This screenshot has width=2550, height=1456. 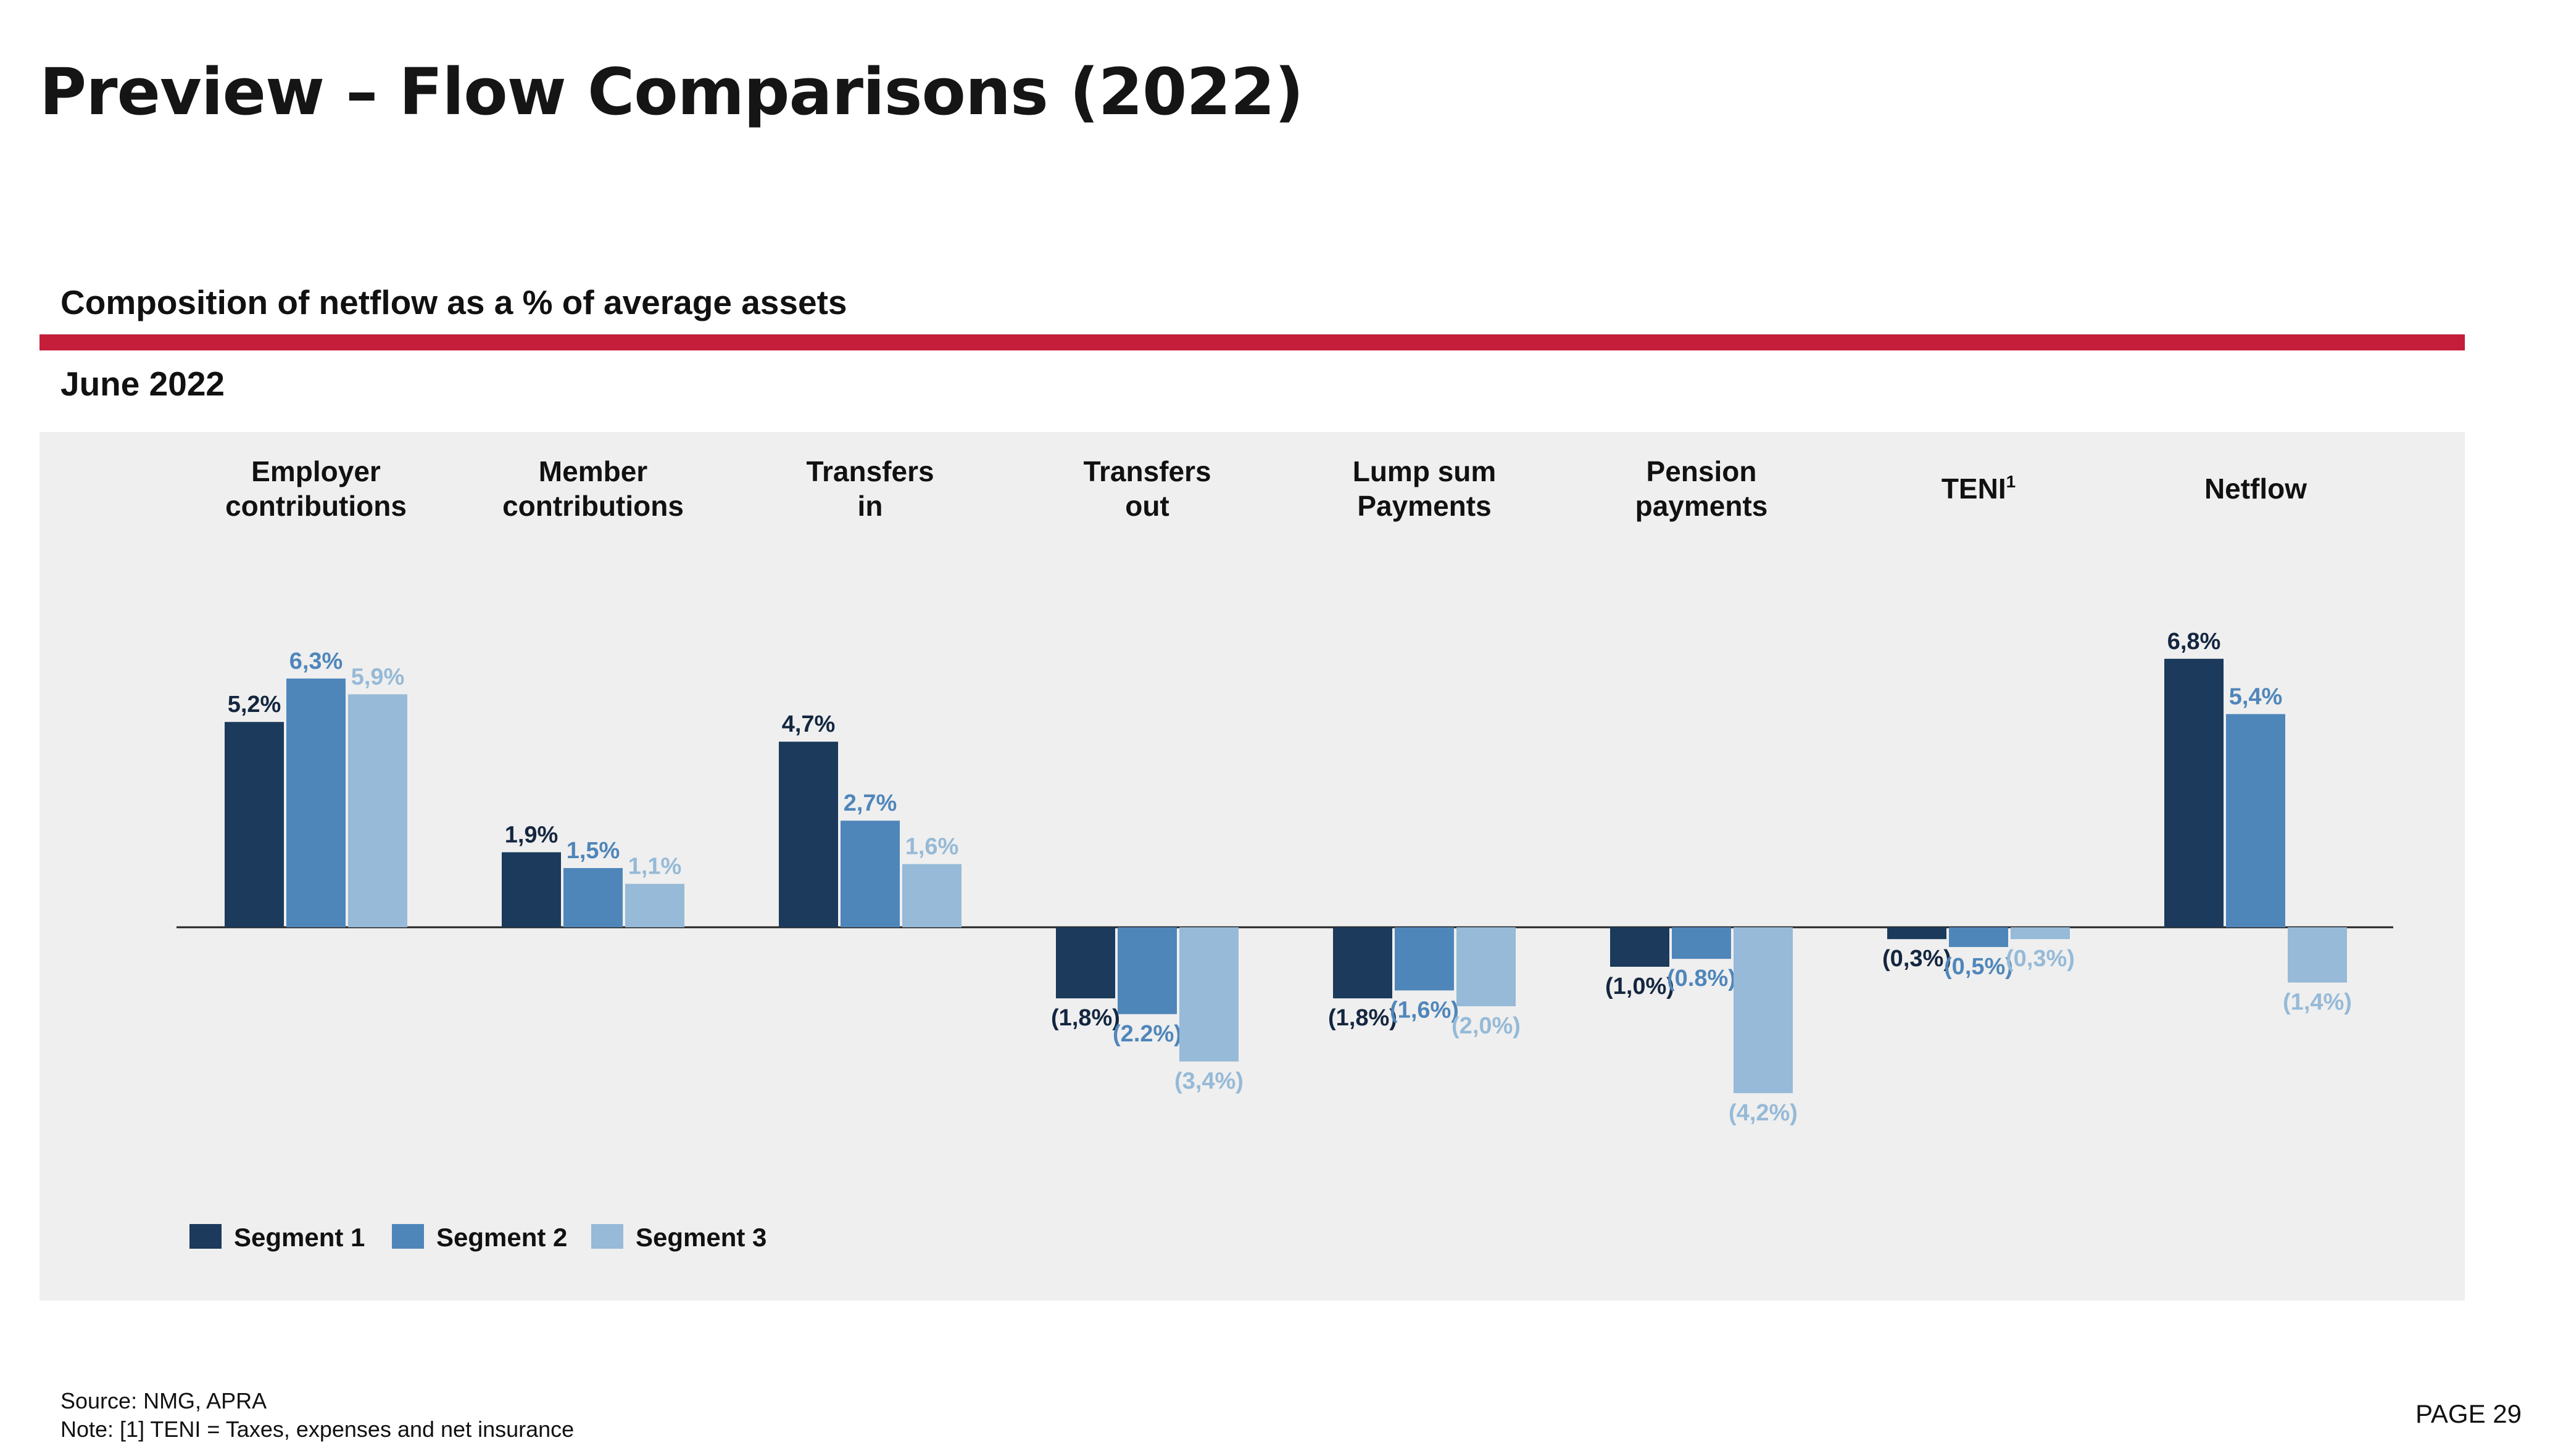 I want to click on legend-label-segment-1: Segment 1, so click(x=299, y=1238).